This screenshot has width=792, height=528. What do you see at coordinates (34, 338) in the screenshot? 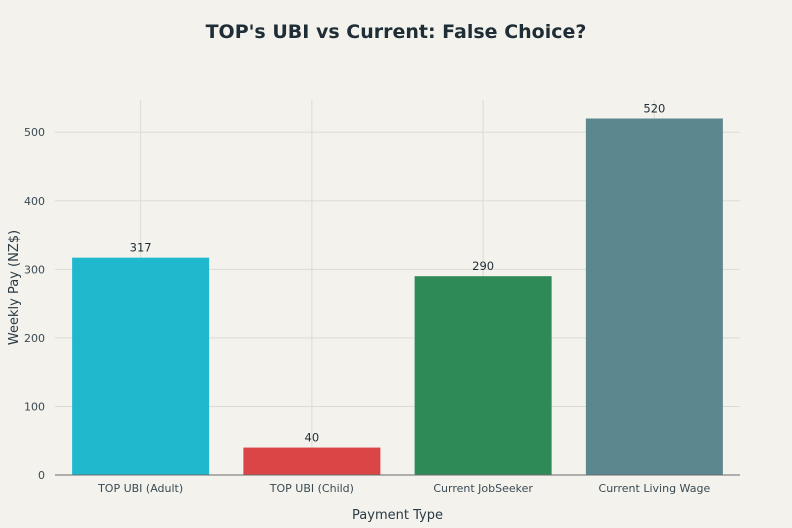
I see `y-tick-label: 200` at bounding box center [34, 338].